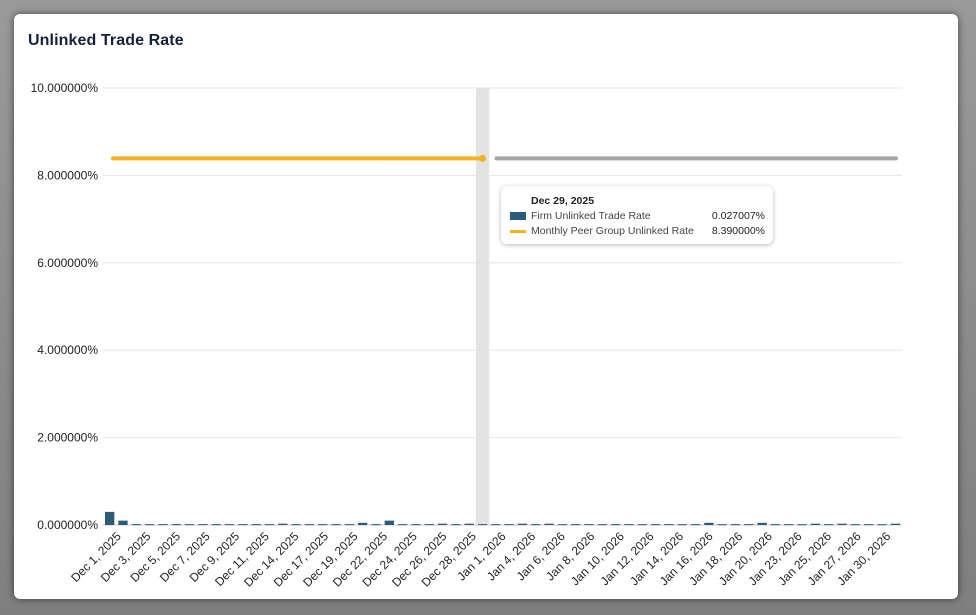 The height and width of the screenshot is (615, 976). I want to click on tooltip-date: Dec 29, 2025, so click(563, 201).